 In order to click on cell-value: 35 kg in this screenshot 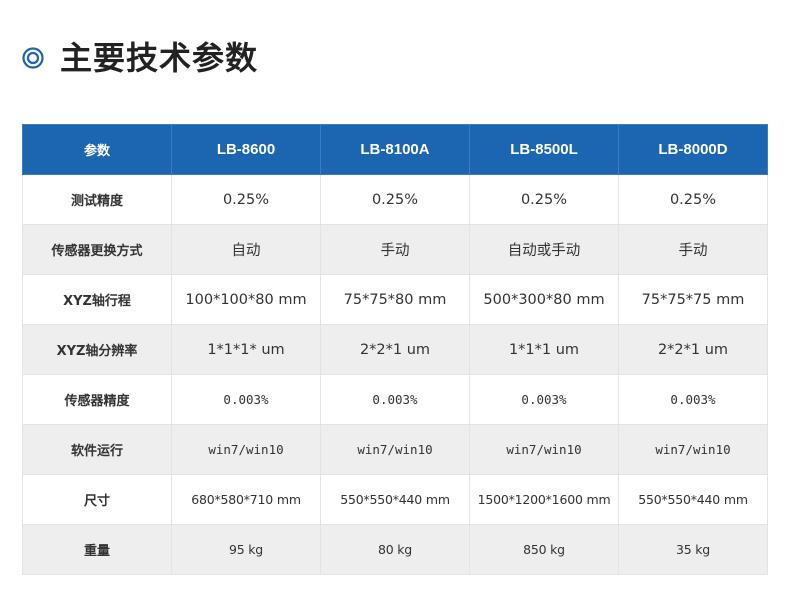, I will do `click(693, 549)`.